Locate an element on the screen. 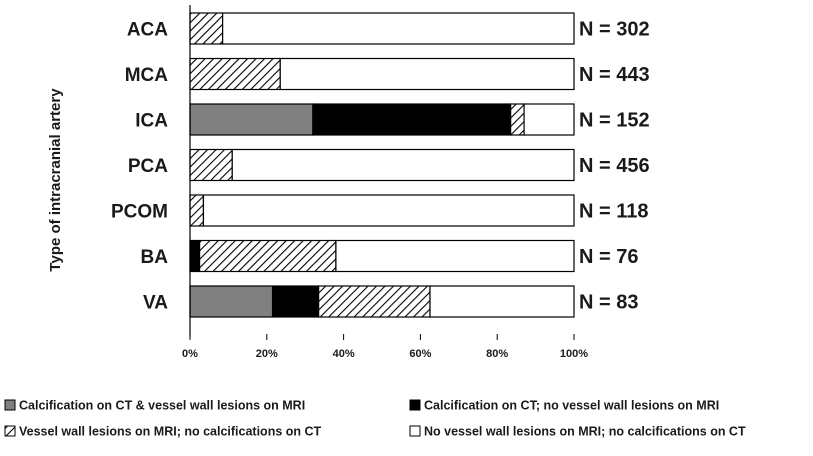 The image size is (813, 456). category-label-pca: PCA is located at coordinates (148, 166).